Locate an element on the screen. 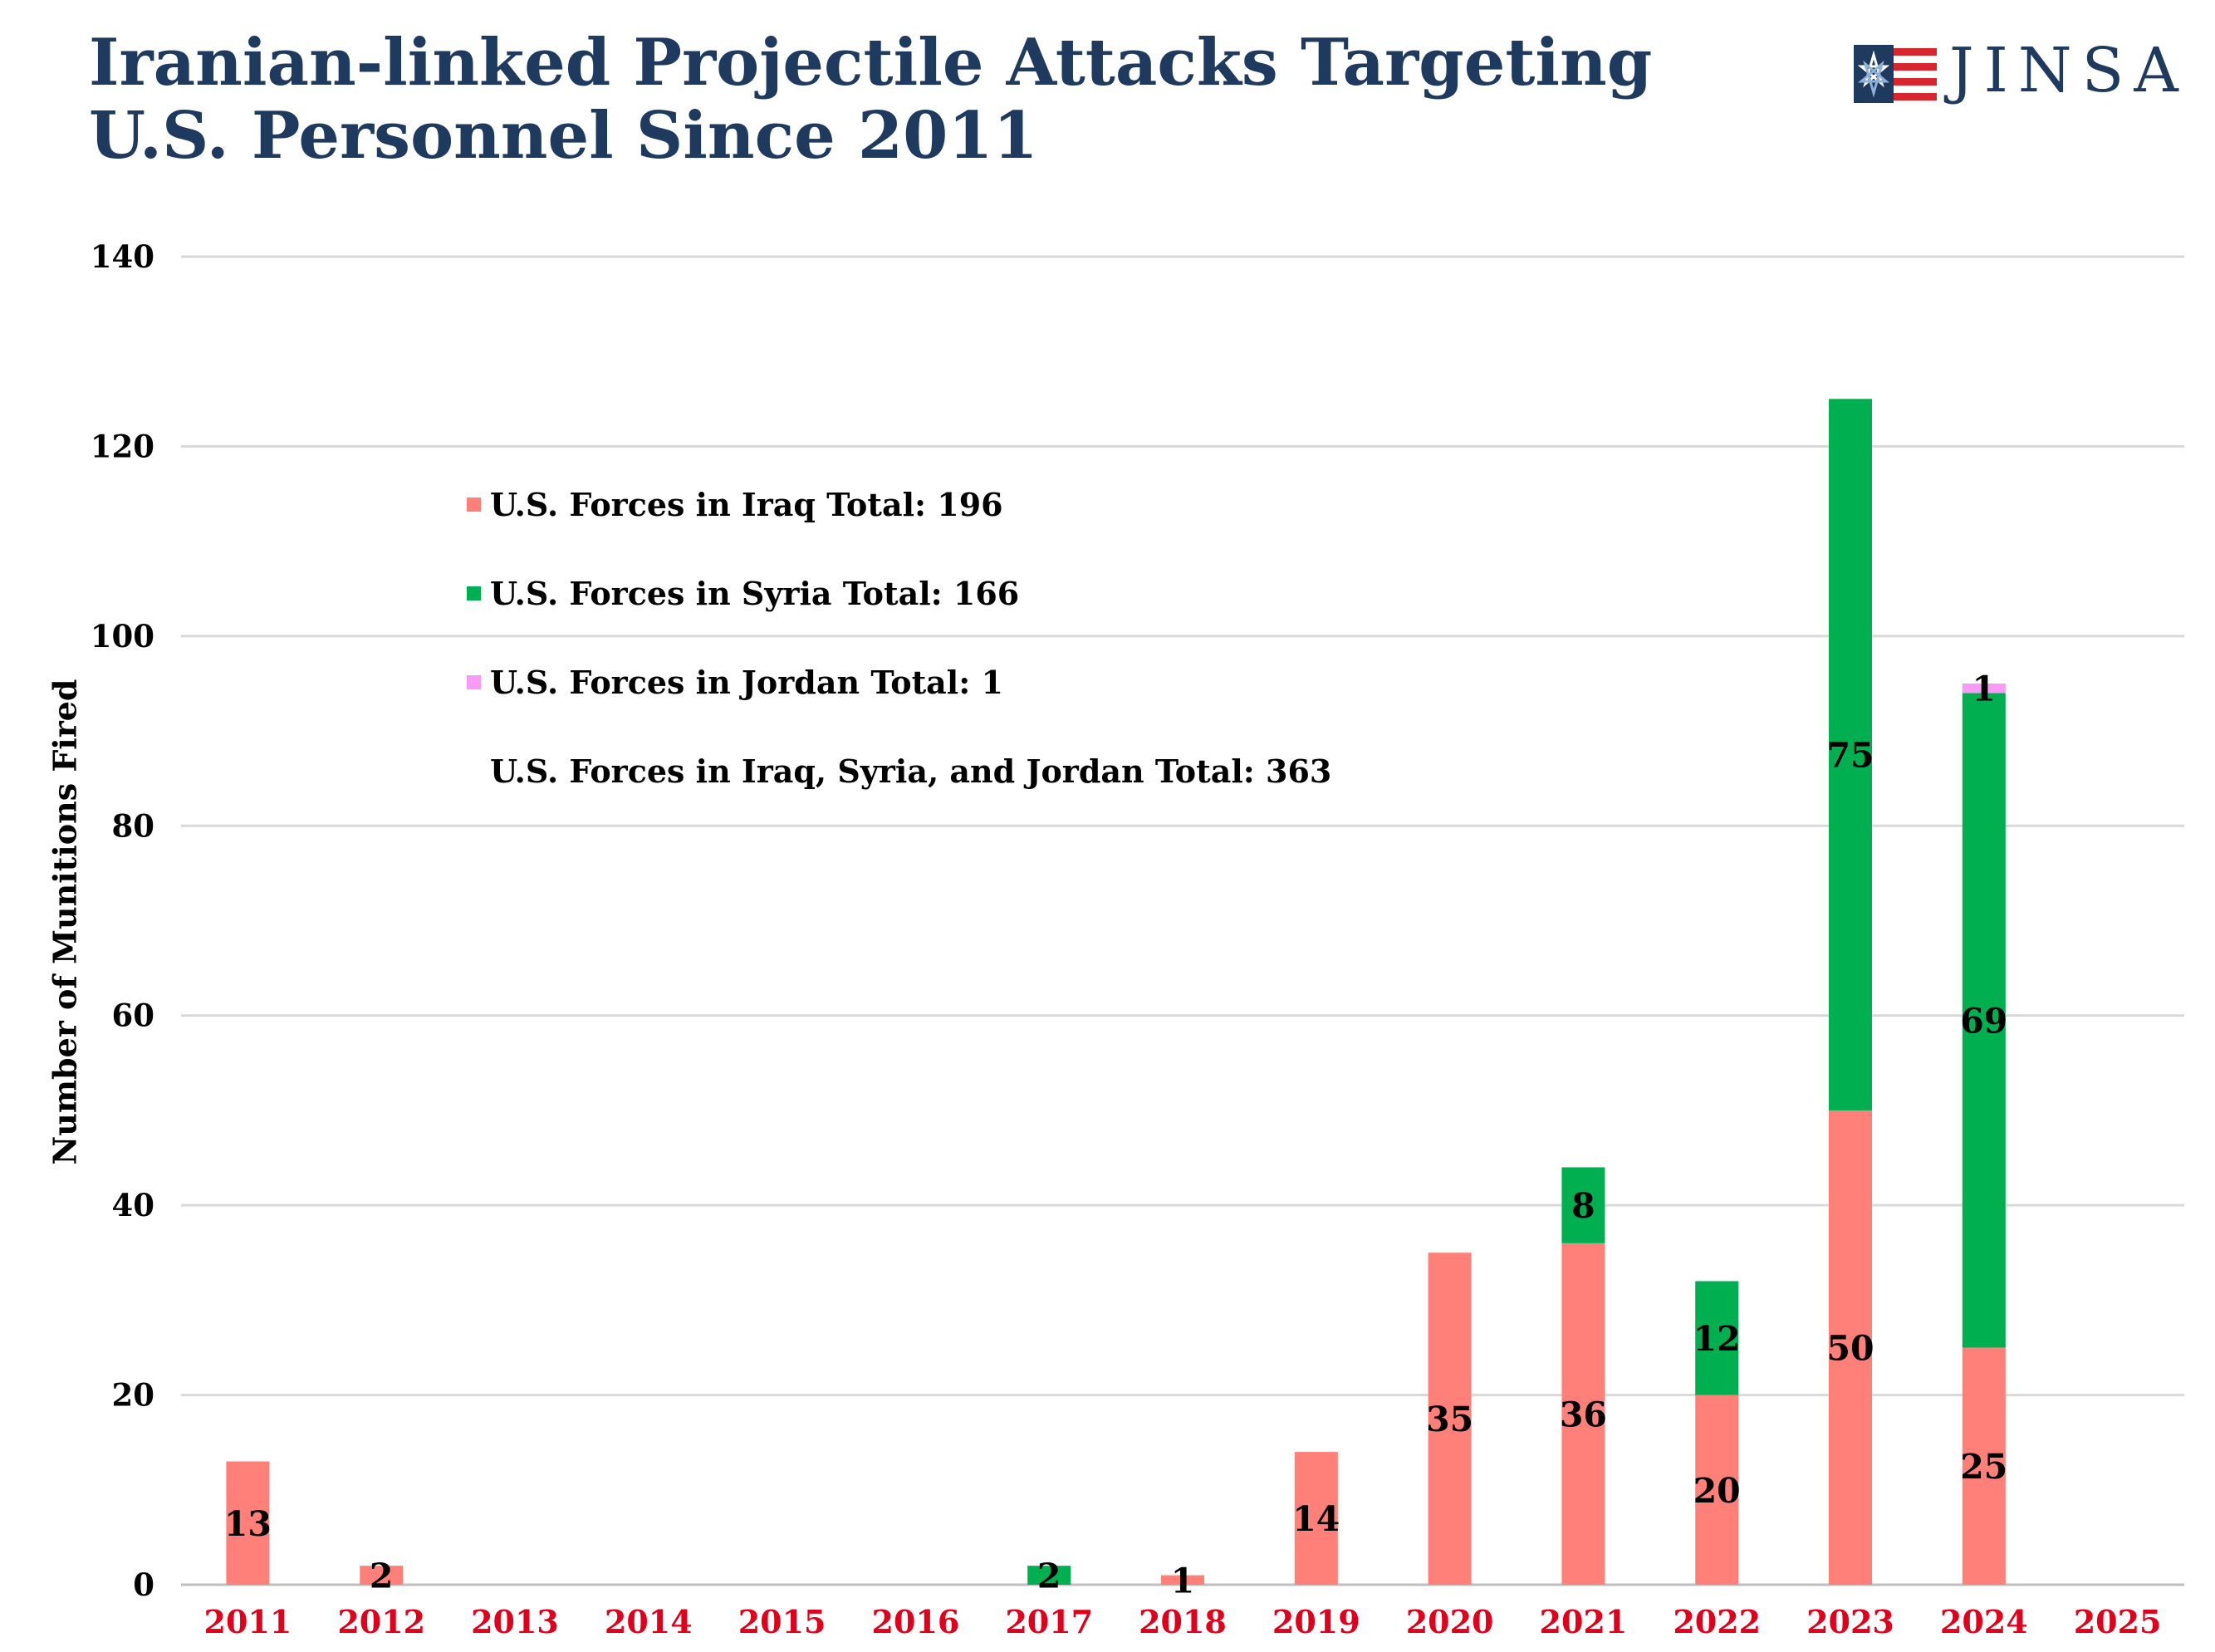 The image size is (2215, 1652). data-label: 13 is located at coordinates (248, 1524).